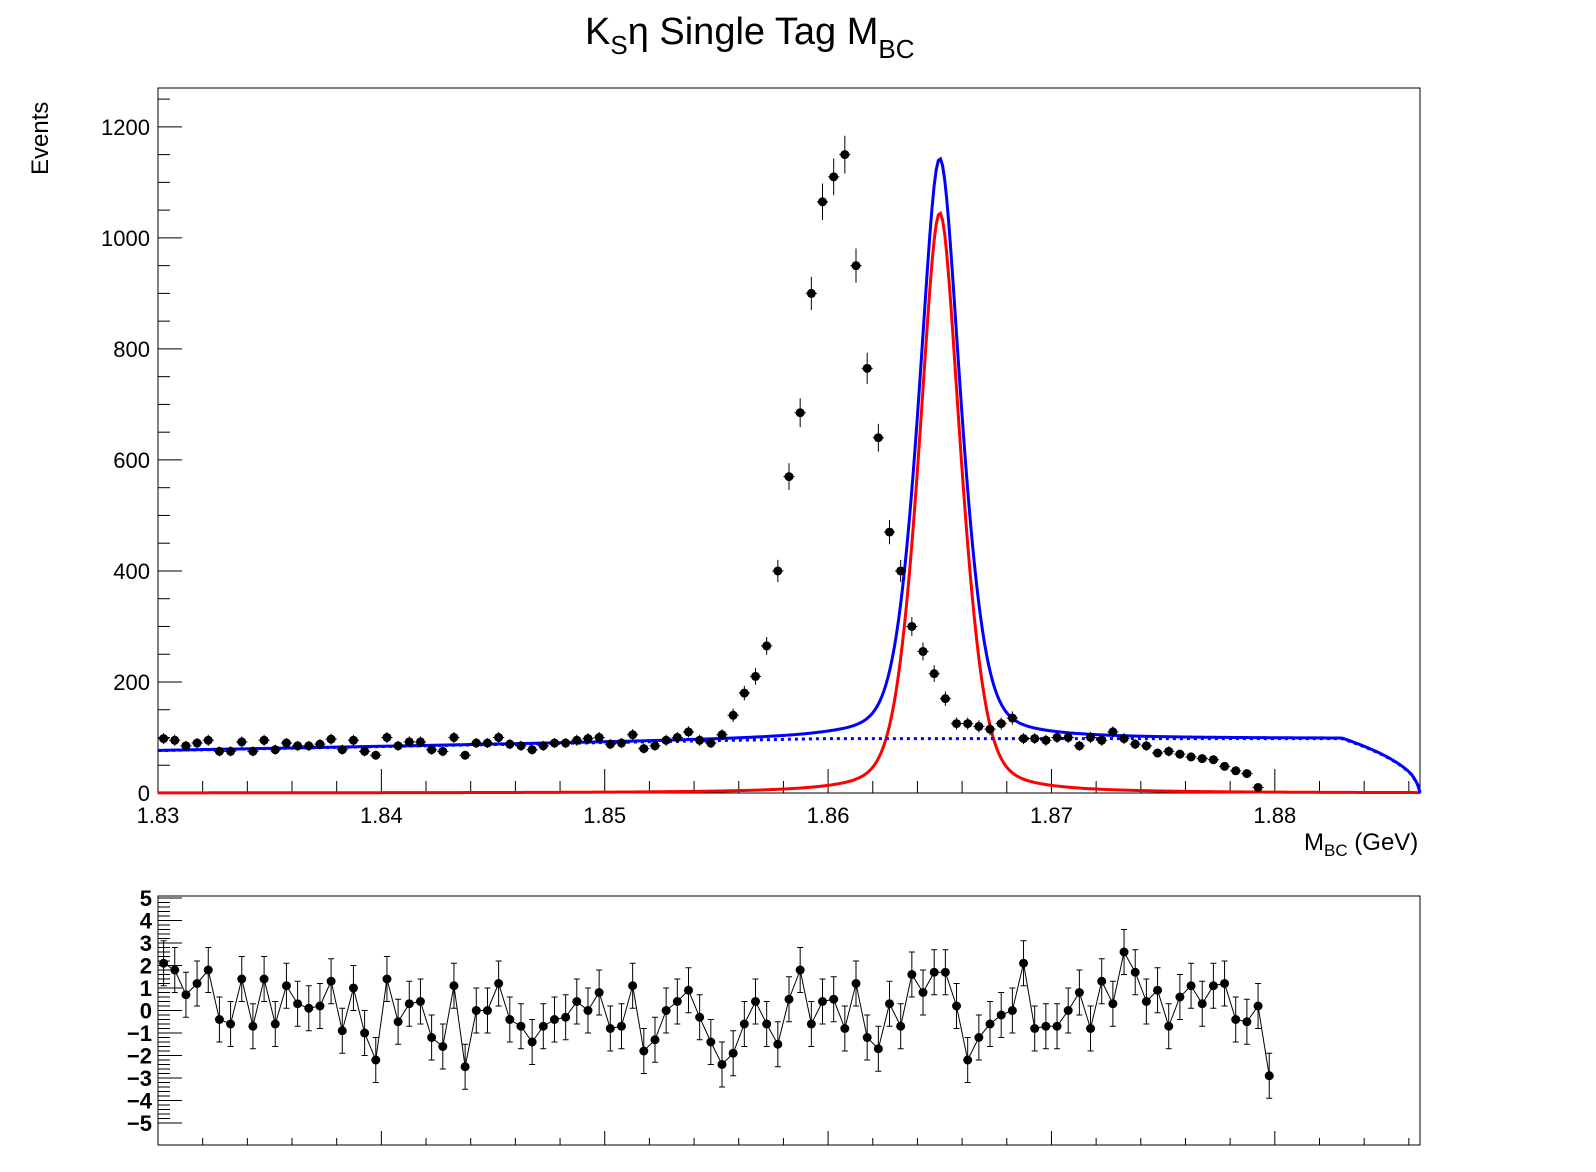 This screenshot has width=1596, height=1172. I want to click on x-tick-label: 1.84, so click(381, 815).